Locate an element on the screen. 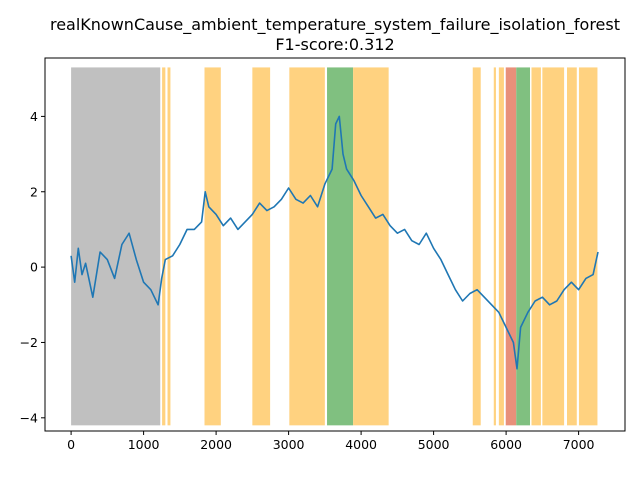 The width and height of the screenshot is (640, 480). x-tick-label: 0 is located at coordinates (71, 444).